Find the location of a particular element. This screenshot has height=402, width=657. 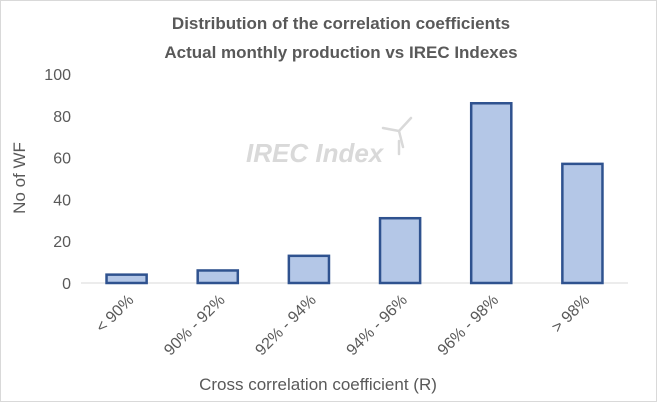

y-tick-label: 40 is located at coordinates (62, 200).